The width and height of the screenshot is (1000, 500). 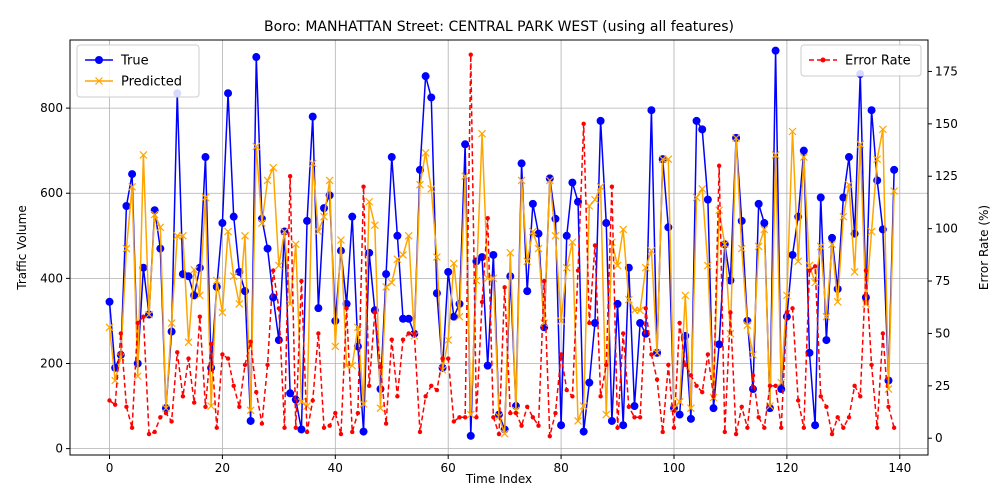 What do you see at coordinates (943, 254) in the screenshot?
I see `right-axis-ticks: 0 25 50 75 100 125 150 175` at bounding box center [943, 254].